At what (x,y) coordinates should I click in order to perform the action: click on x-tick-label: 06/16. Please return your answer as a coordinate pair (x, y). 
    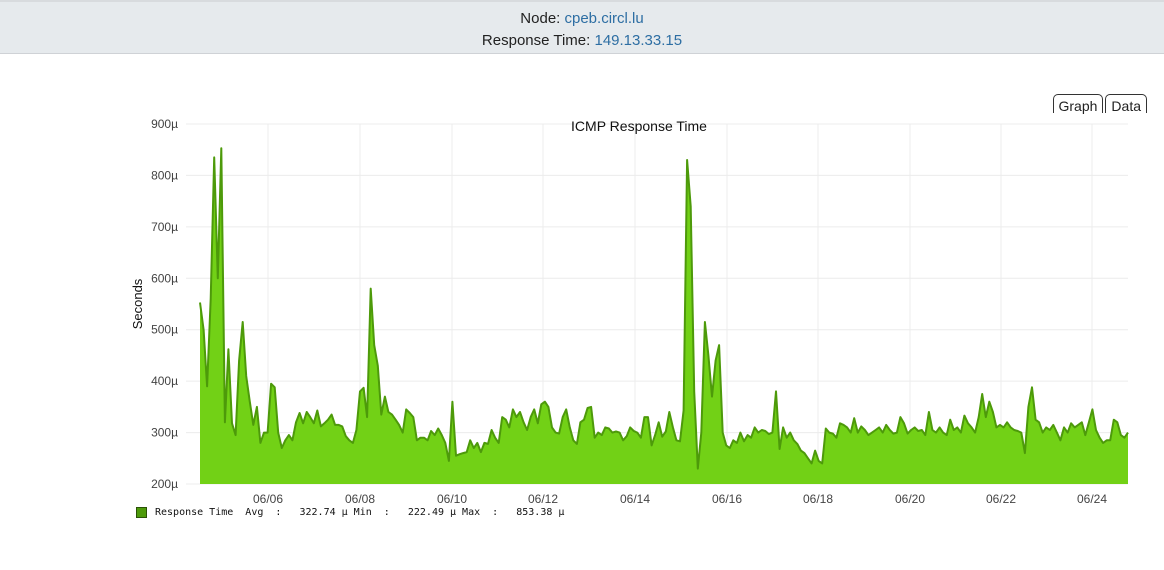
    Looking at the image, I should click on (727, 499).